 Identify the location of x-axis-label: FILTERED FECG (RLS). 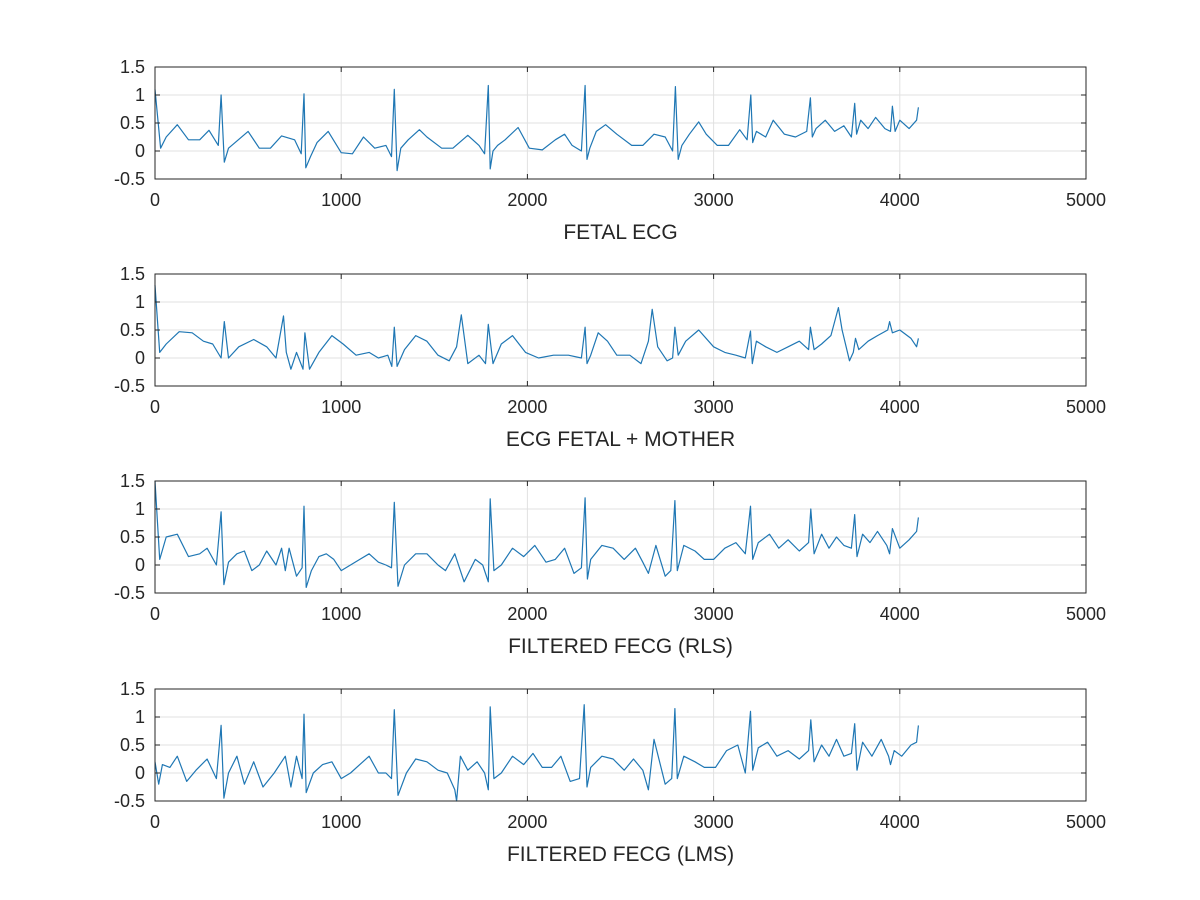
(620, 646).